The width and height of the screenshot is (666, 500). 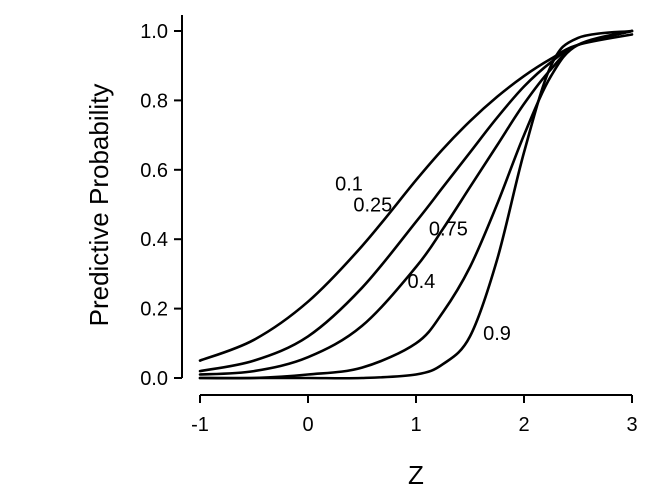 What do you see at coordinates (161, 205) in the screenshot?
I see `y-ticks: 0.0 0.2 0.4 0.6 0.8 1.0` at bounding box center [161, 205].